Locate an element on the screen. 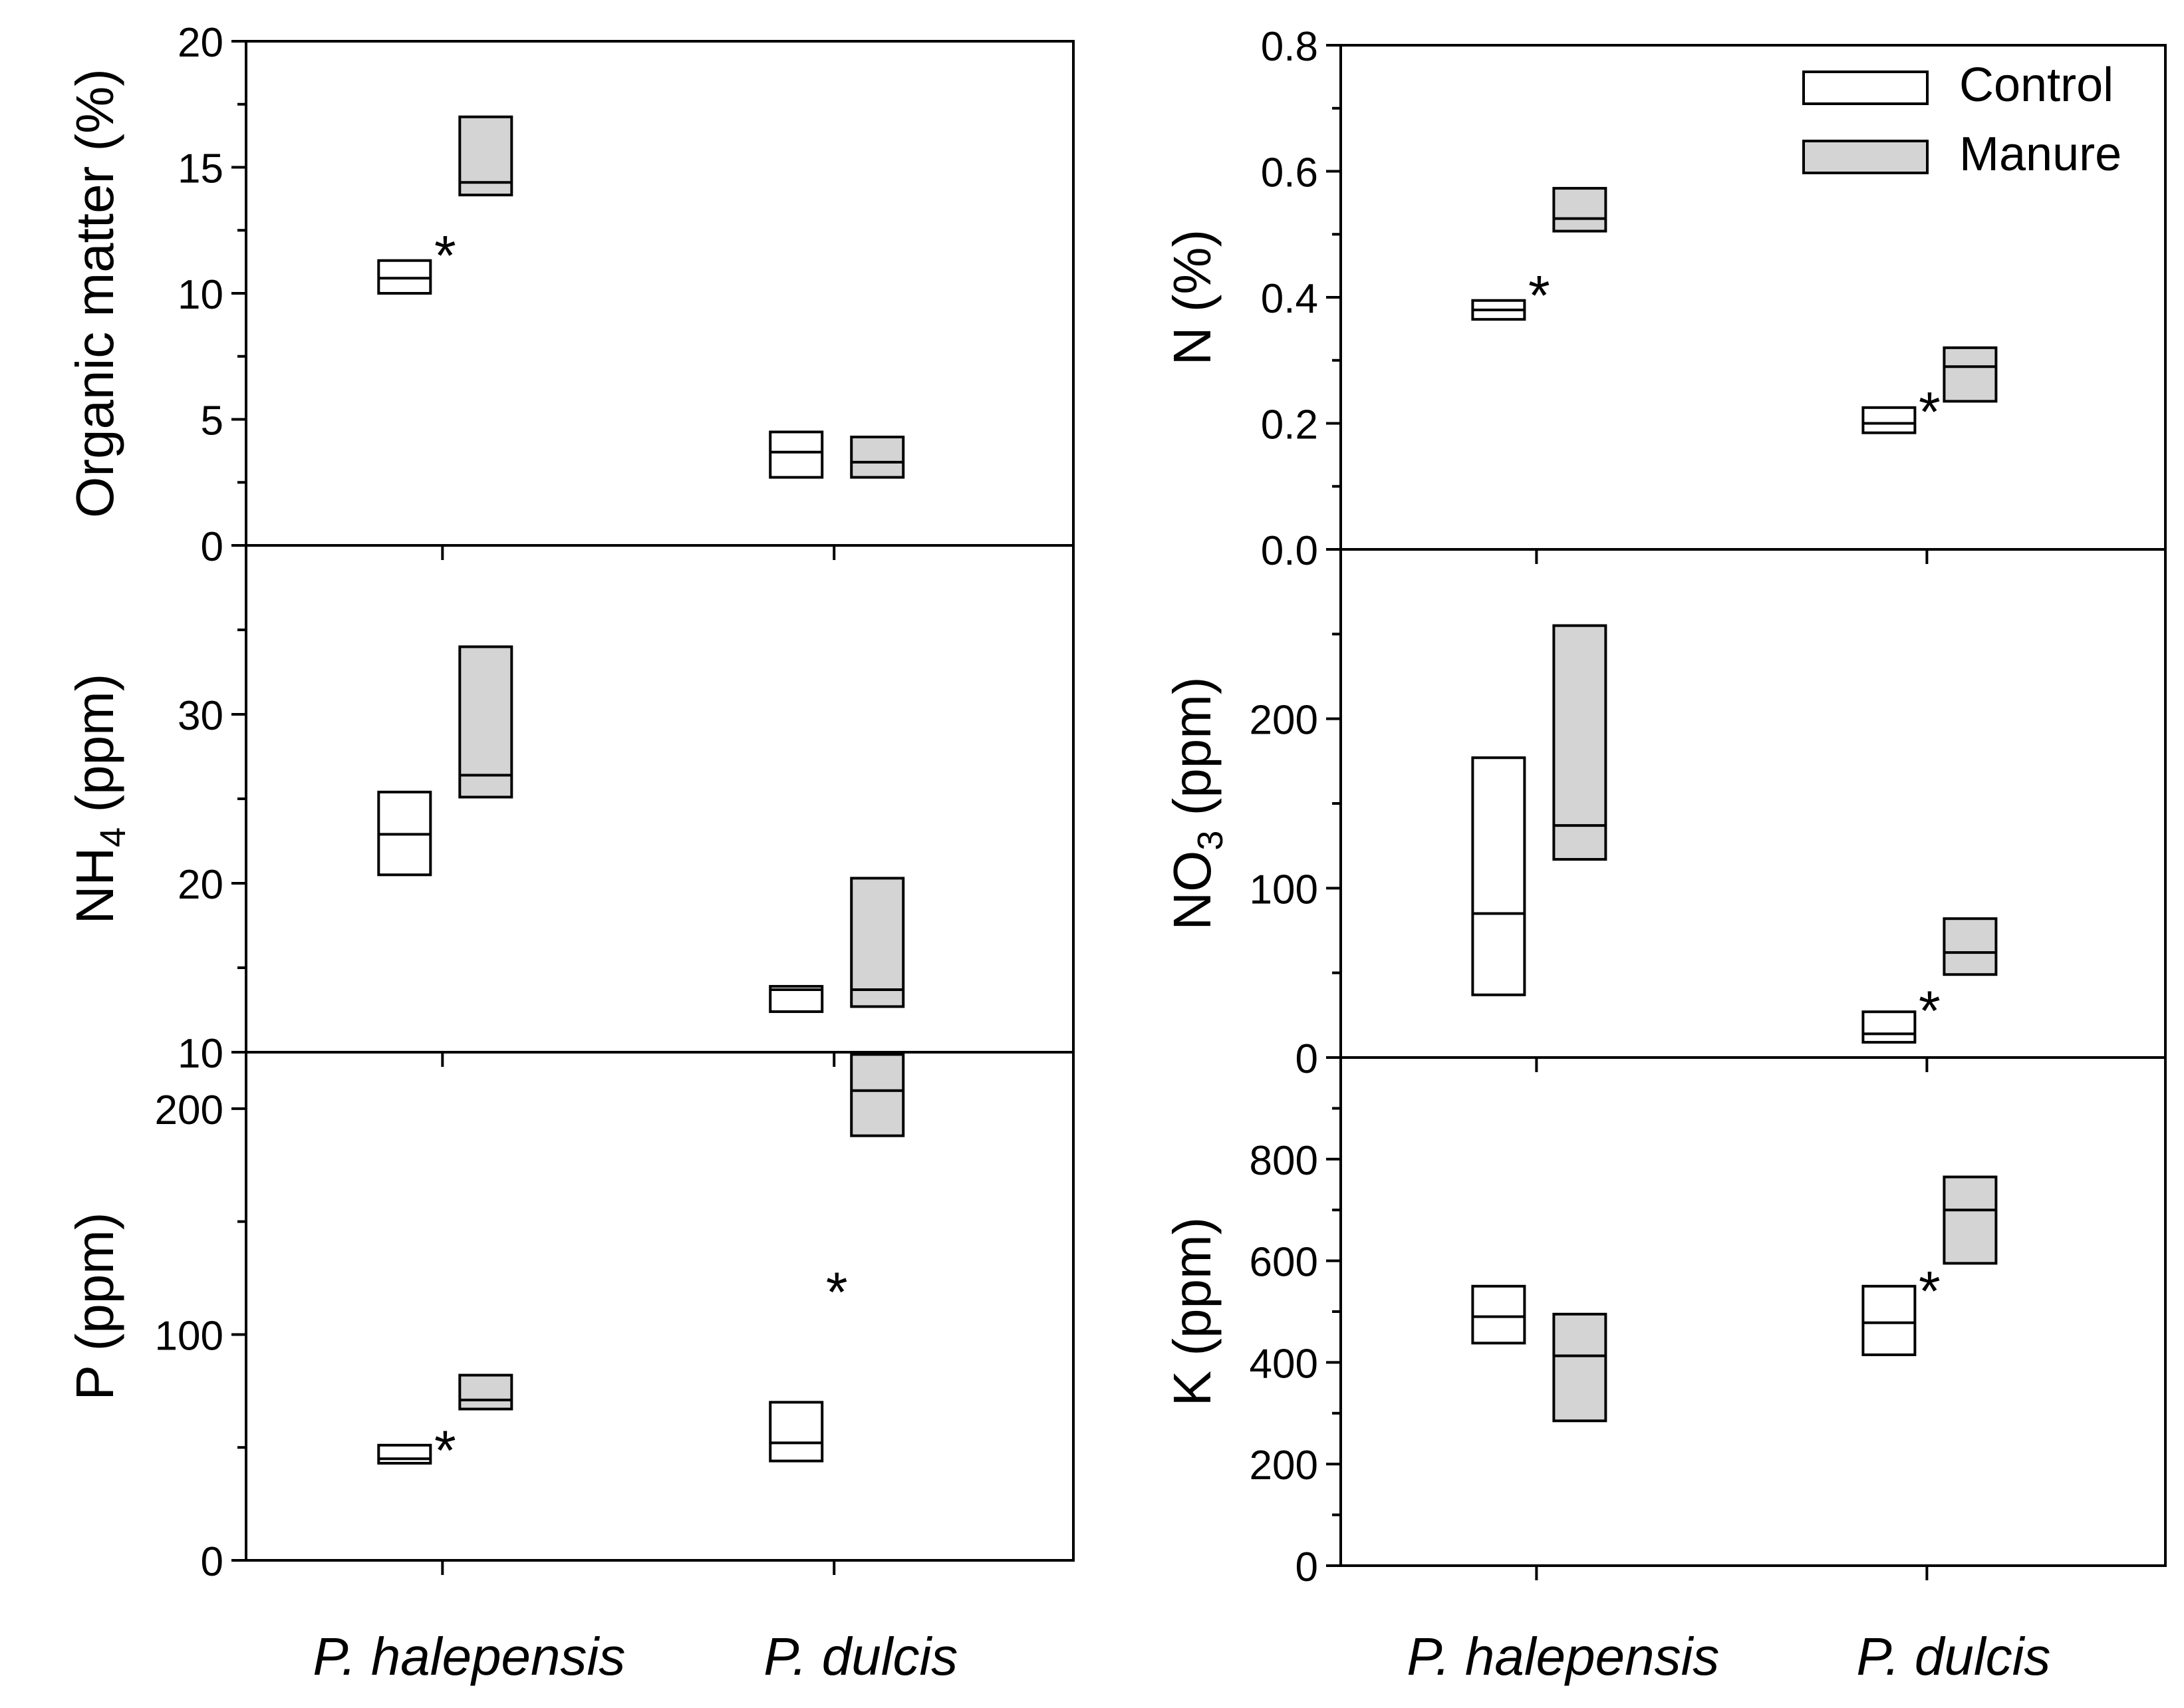 The width and height of the screenshot is (2184, 1708). legend-swatch-control is located at coordinates (1865, 88).